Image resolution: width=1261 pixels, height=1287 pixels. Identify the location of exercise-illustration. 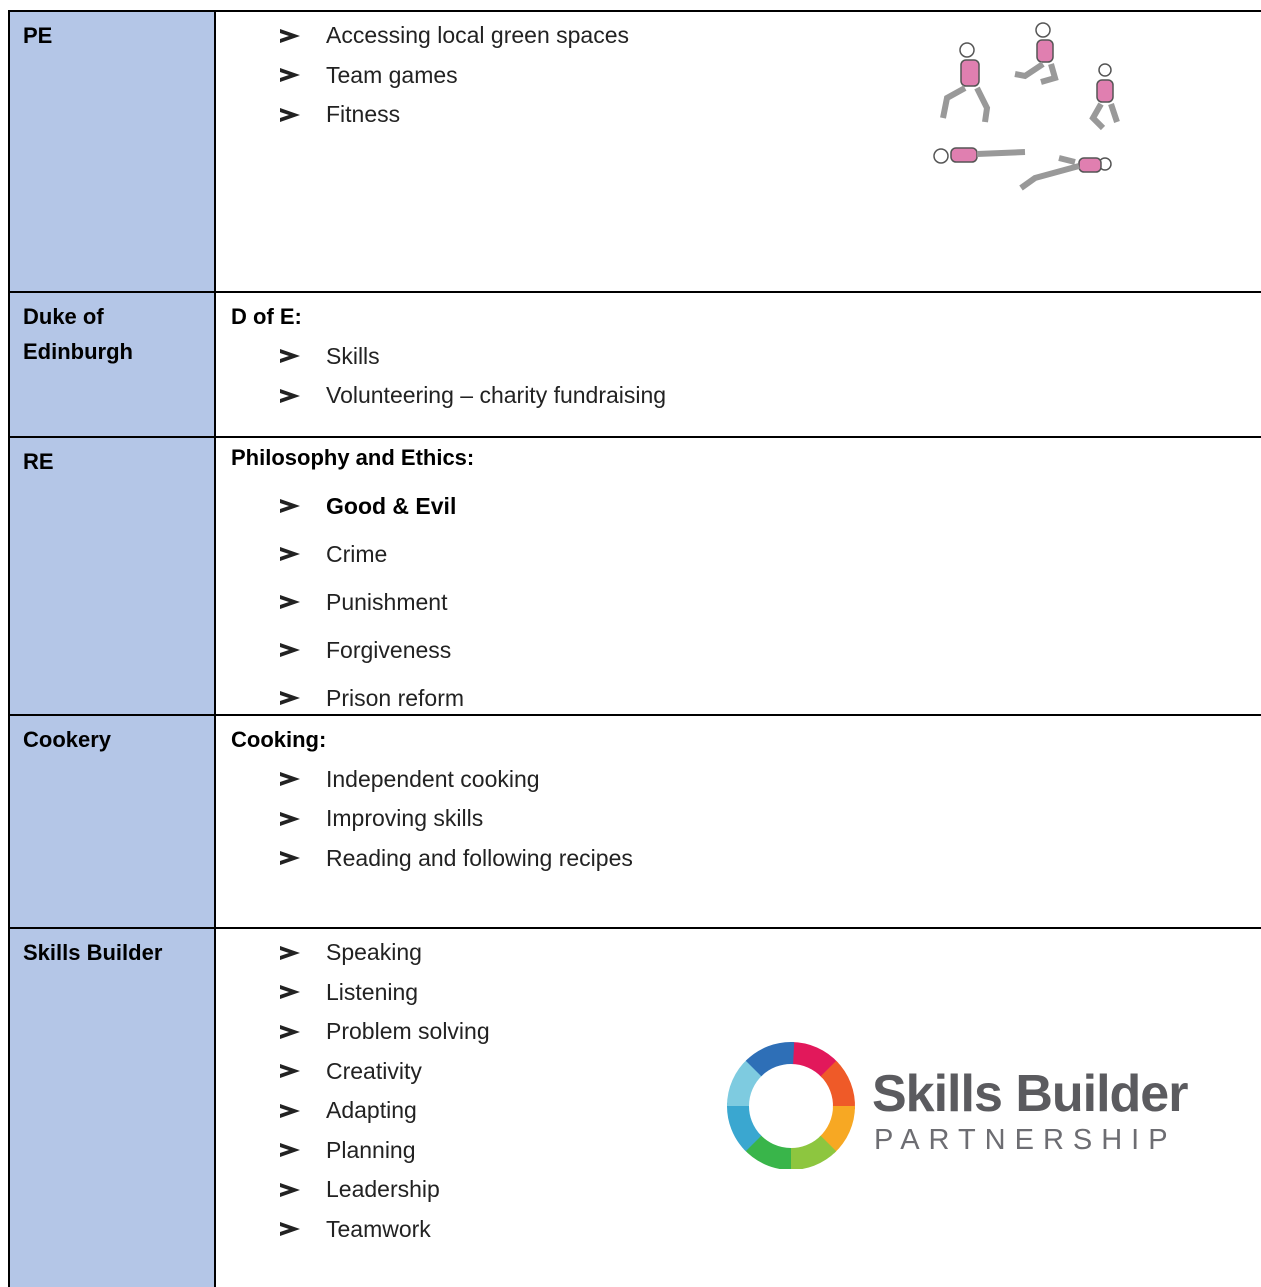
(1026, 106).